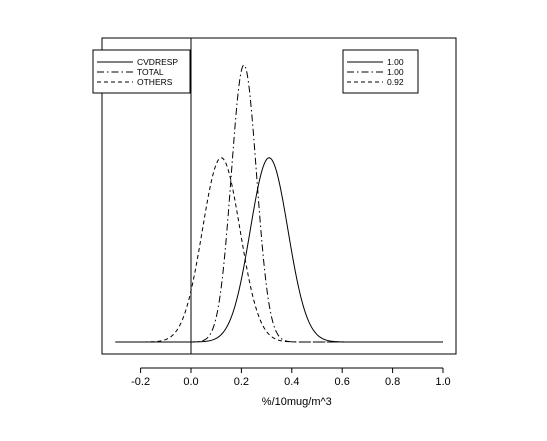 The image size is (547, 441). Describe the element at coordinates (291, 382) in the screenshot. I see `x-tick-label: 0.4` at that location.